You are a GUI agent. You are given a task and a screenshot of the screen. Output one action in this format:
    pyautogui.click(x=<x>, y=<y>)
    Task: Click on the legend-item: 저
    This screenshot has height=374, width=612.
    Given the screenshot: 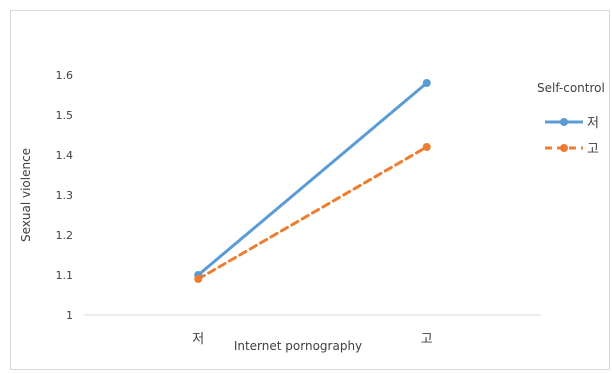 What is the action you would take?
    pyautogui.click(x=572, y=123)
    